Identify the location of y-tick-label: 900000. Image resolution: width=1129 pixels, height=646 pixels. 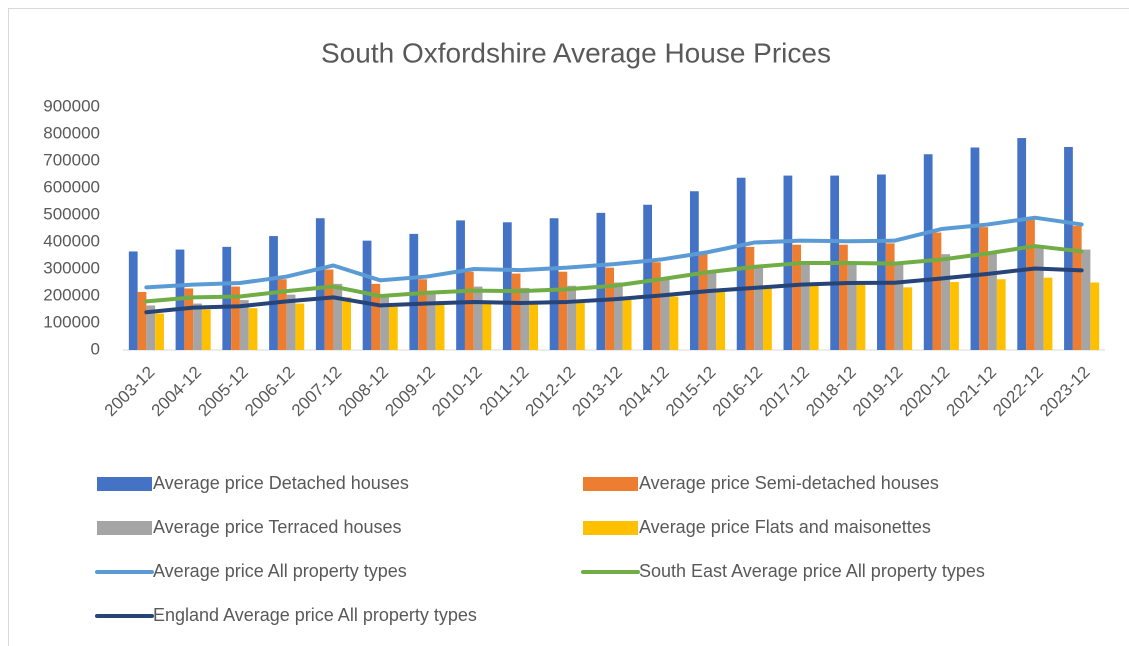
(71, 105).